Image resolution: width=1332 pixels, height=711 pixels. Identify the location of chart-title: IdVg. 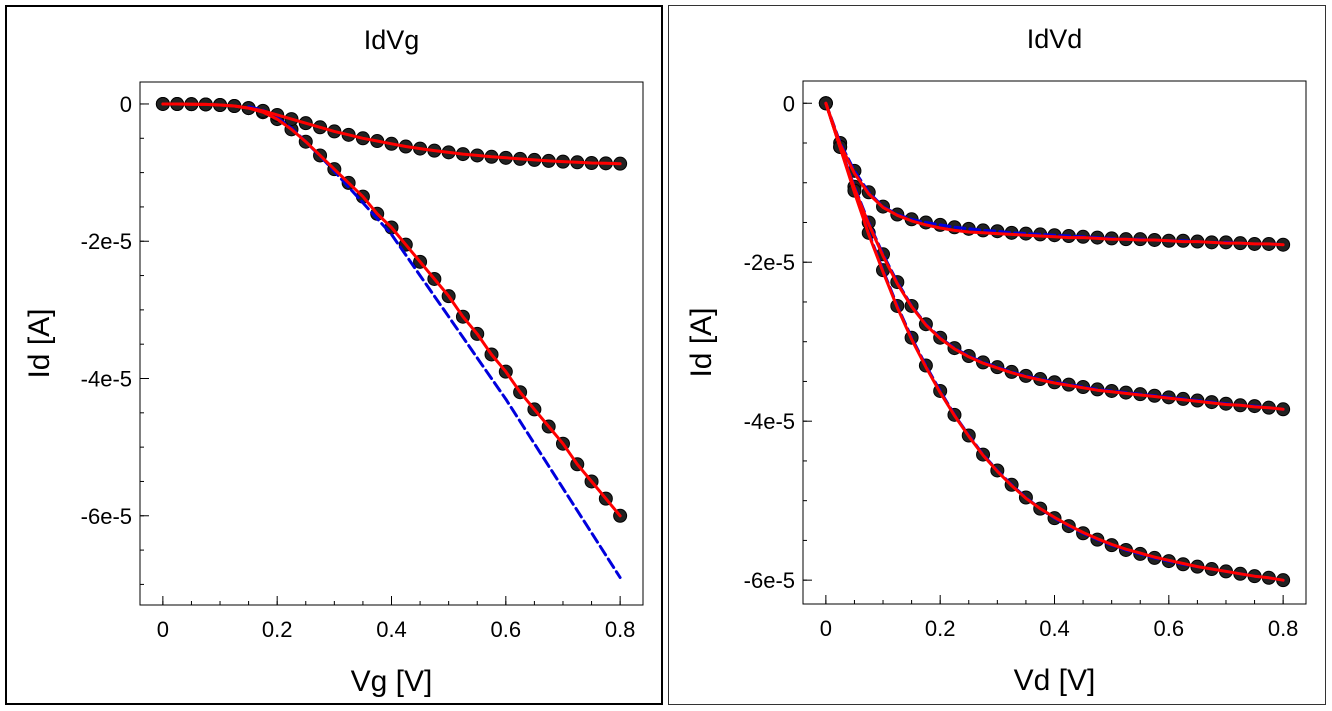
(392, 40).